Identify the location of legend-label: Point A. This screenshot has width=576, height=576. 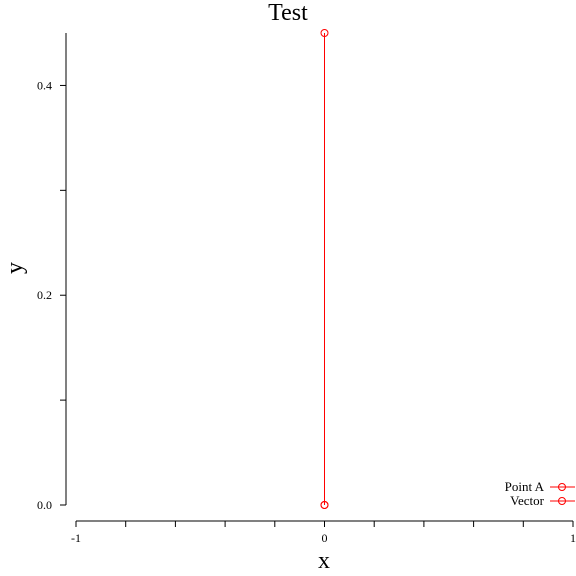
(525, 486).